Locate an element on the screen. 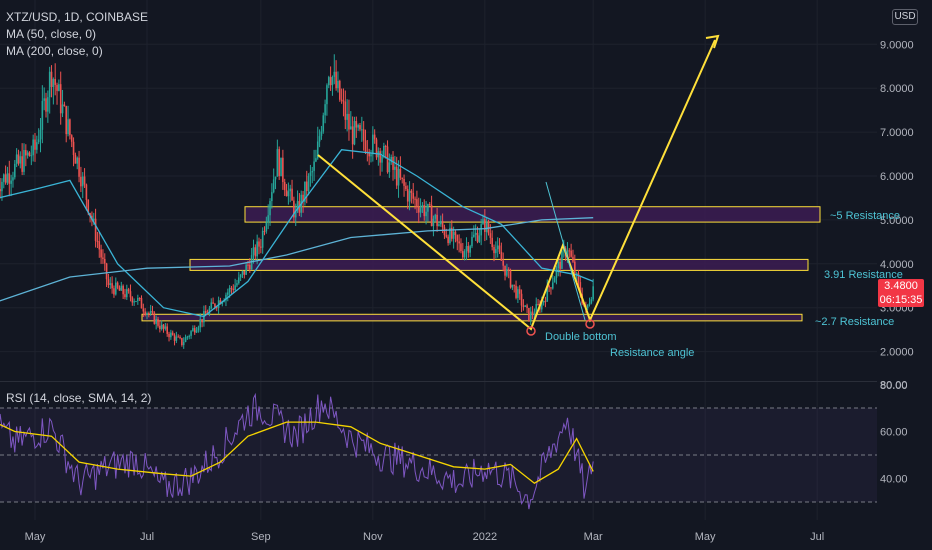 This screenshot has width=932, height=550. time-tick-label: May is located at coordinates (35, 537).